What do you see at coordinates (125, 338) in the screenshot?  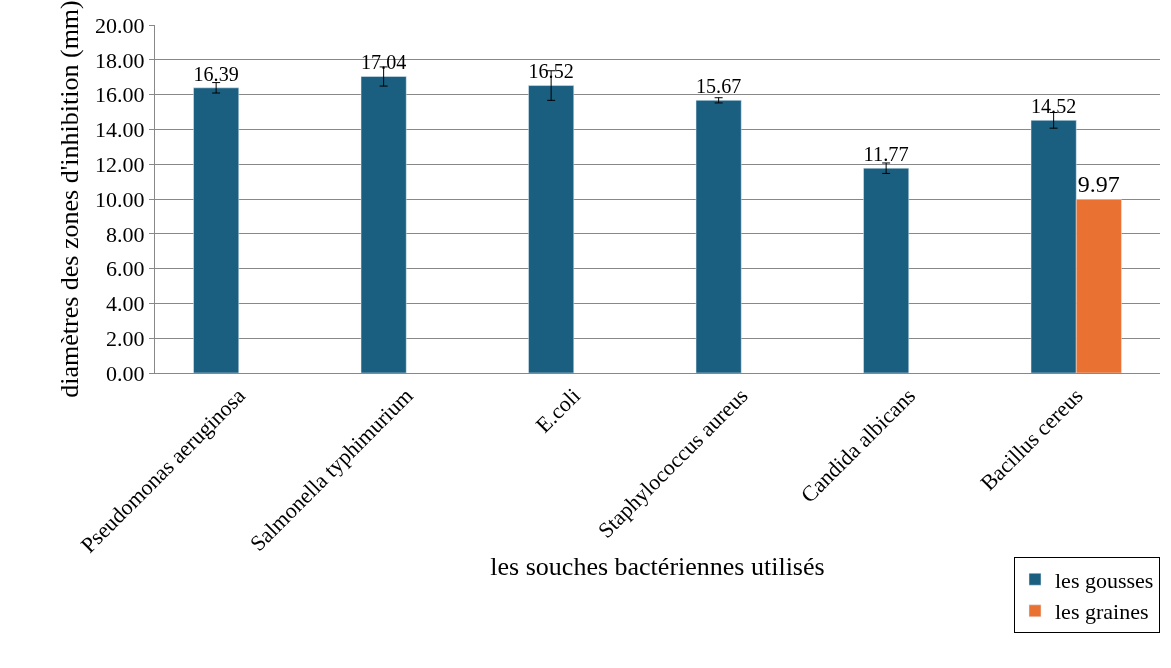 I see `y-tick-label: 2.00` at bounding box center [125, 338].